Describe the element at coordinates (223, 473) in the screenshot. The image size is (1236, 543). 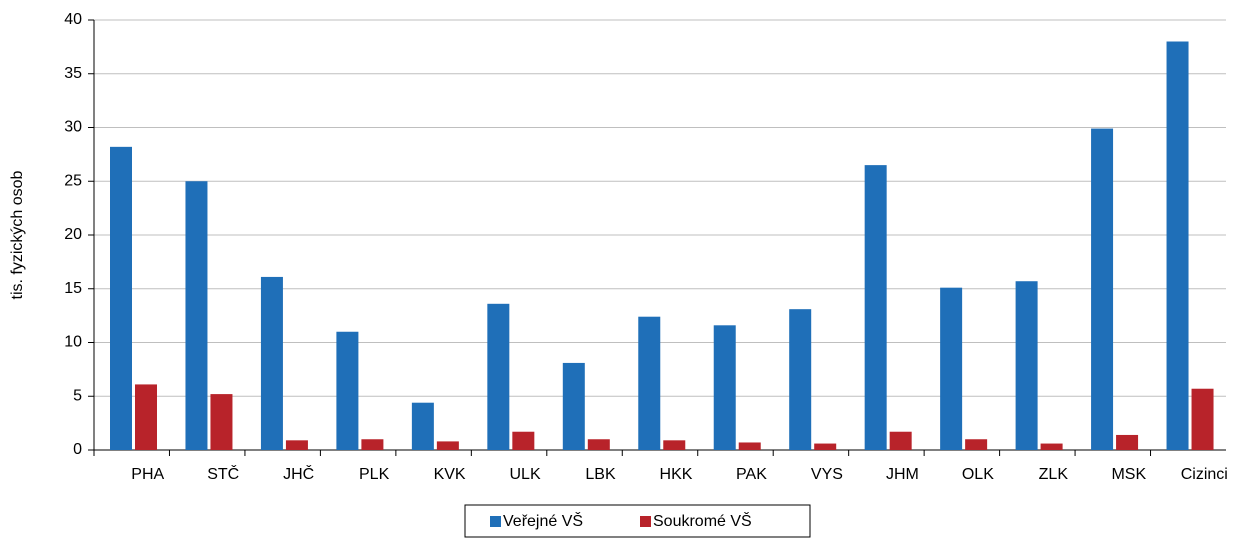
I see `x-tick-label: STČ` at that location.